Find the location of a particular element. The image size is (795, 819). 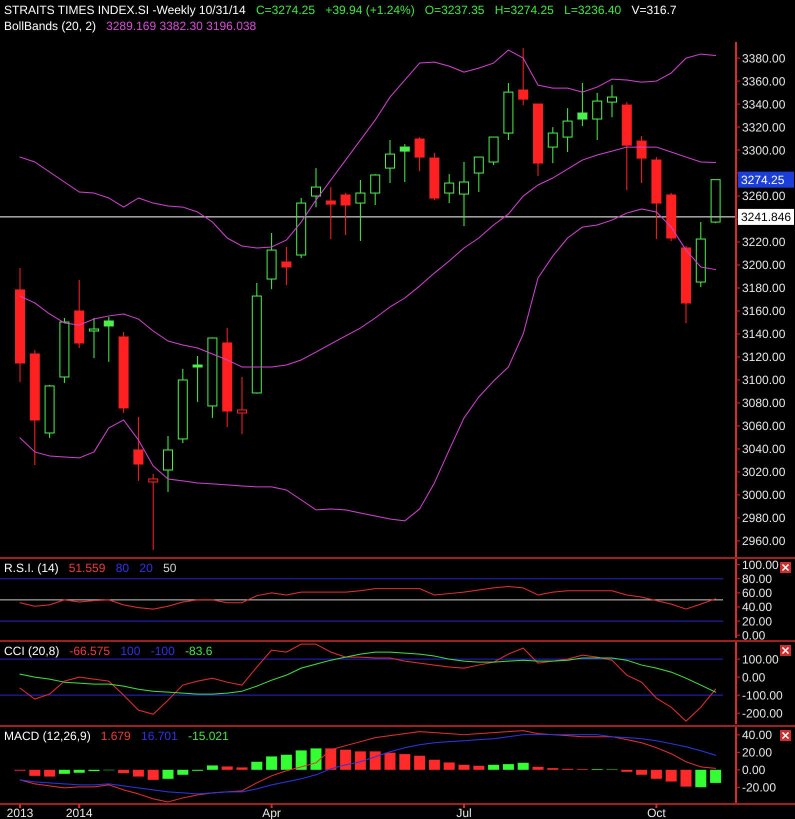

y-tick-label: 3100.00 is located at coordinates (764, 380).